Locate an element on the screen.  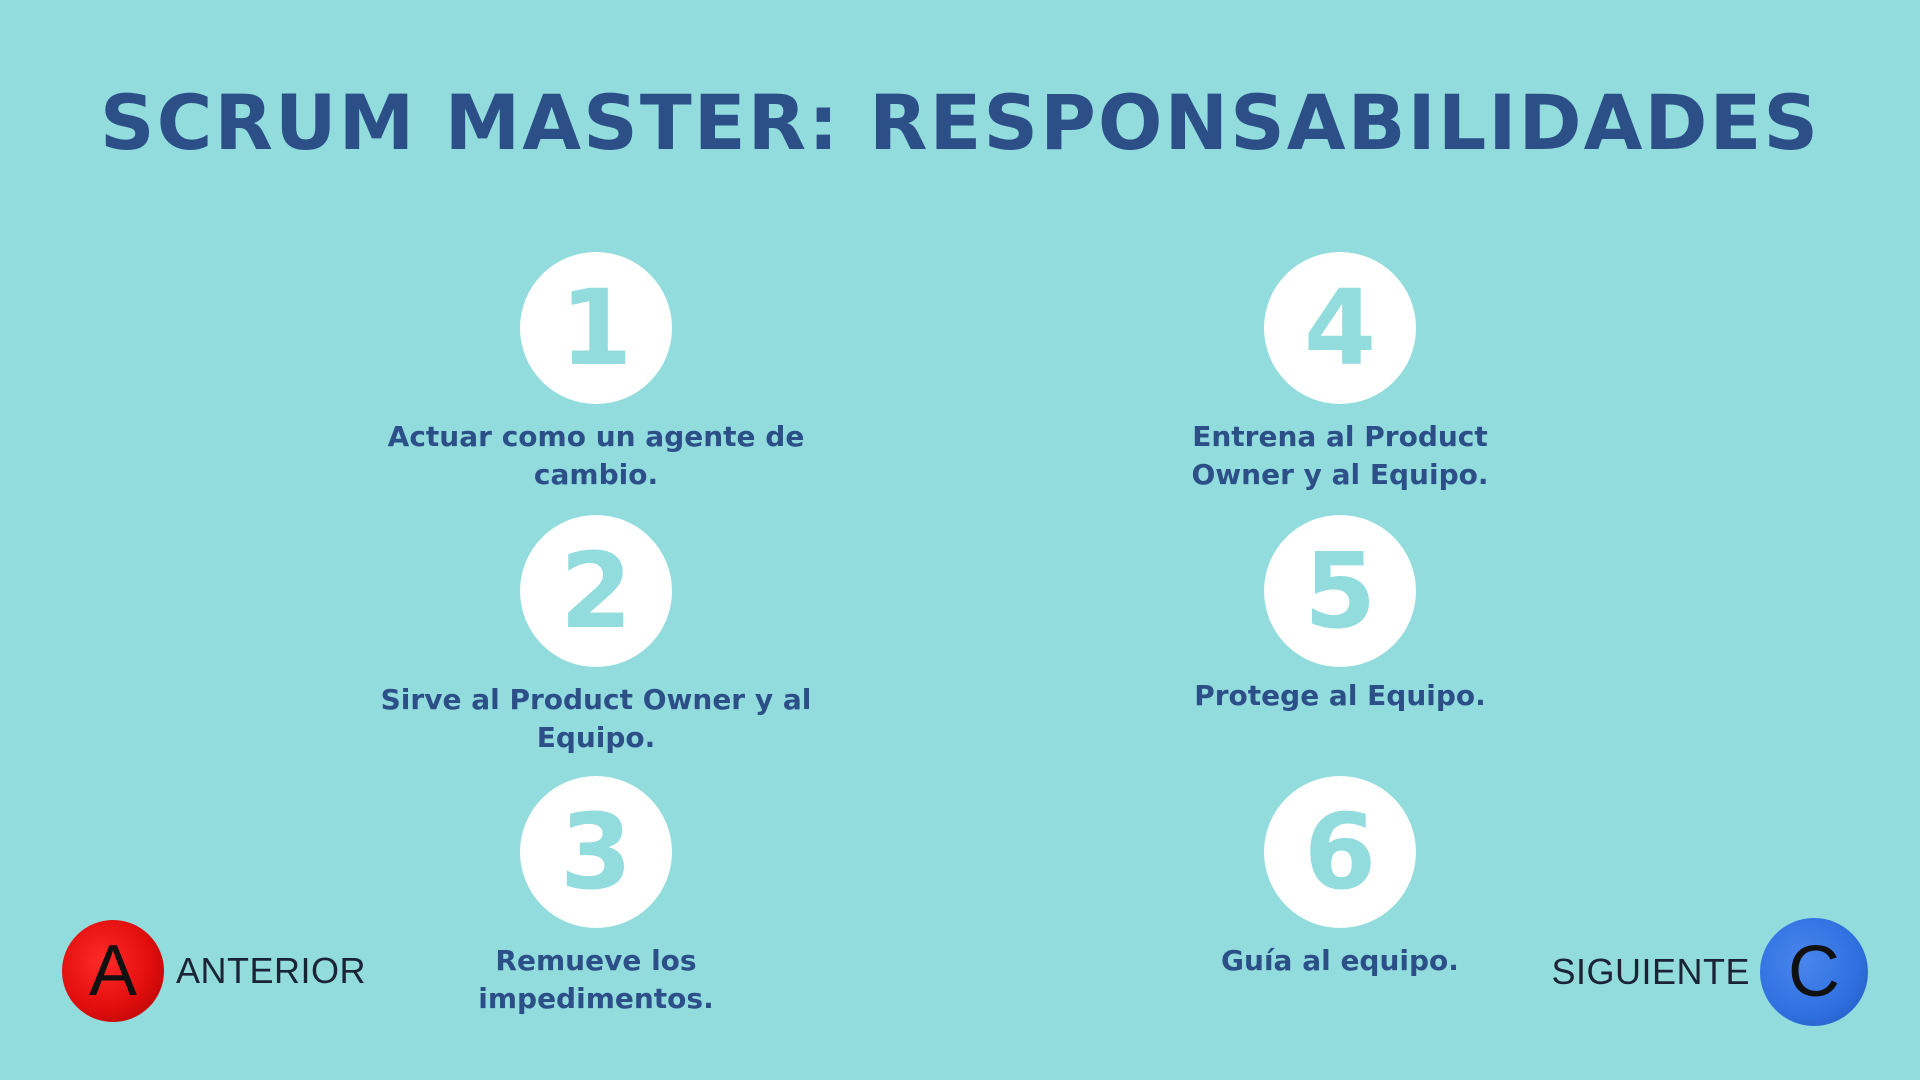
number-circle-5: 5 is located at coordinates (1340, 591).